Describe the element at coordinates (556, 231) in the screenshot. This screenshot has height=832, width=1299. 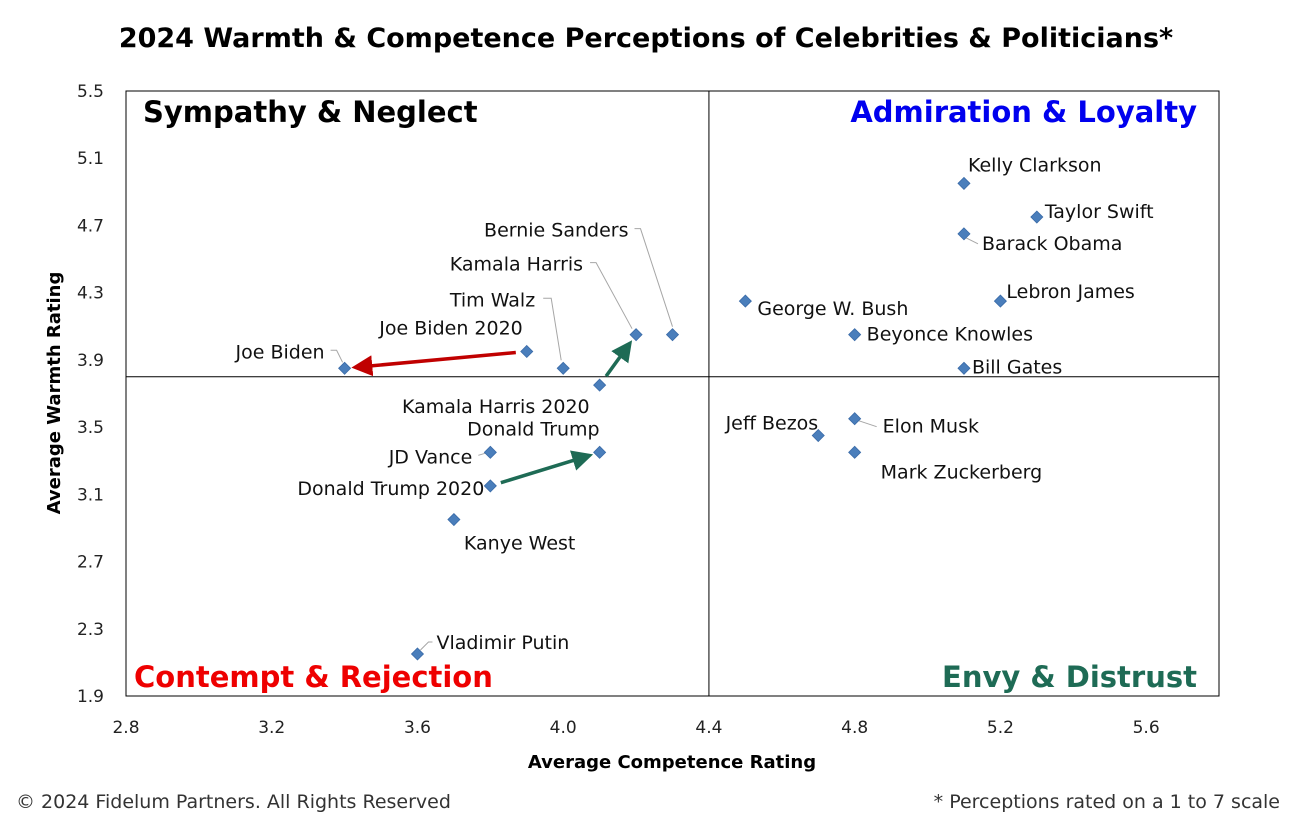
I see `label-bernie-sanders: Bernie Sanders` at that location.